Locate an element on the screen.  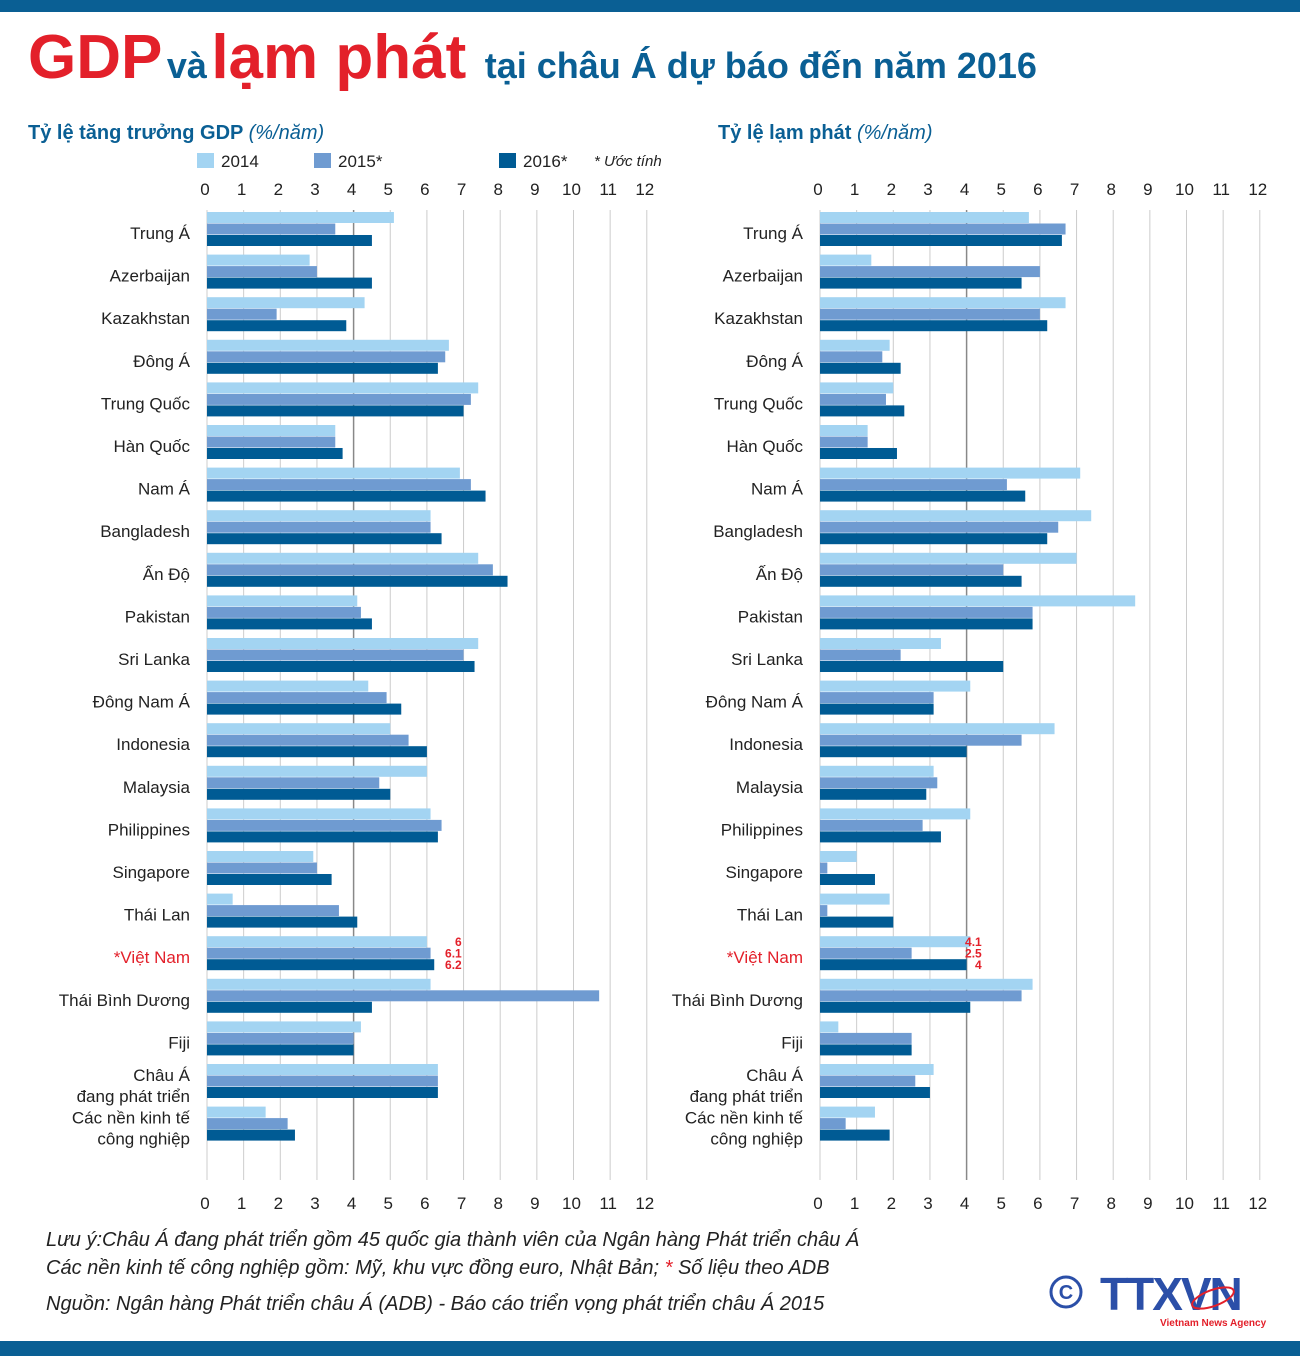
category-label: Kazakhstan is located at coordinates (758, 318).